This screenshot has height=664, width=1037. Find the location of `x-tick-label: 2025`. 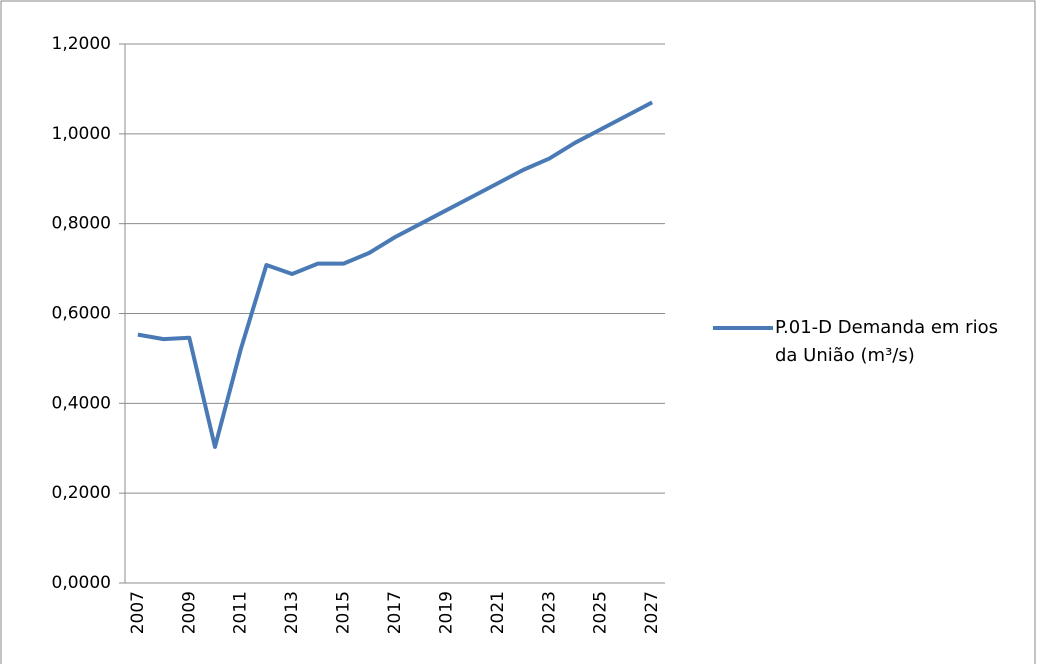

x-tick-label: 2025 is located at coordinates (601, 612).